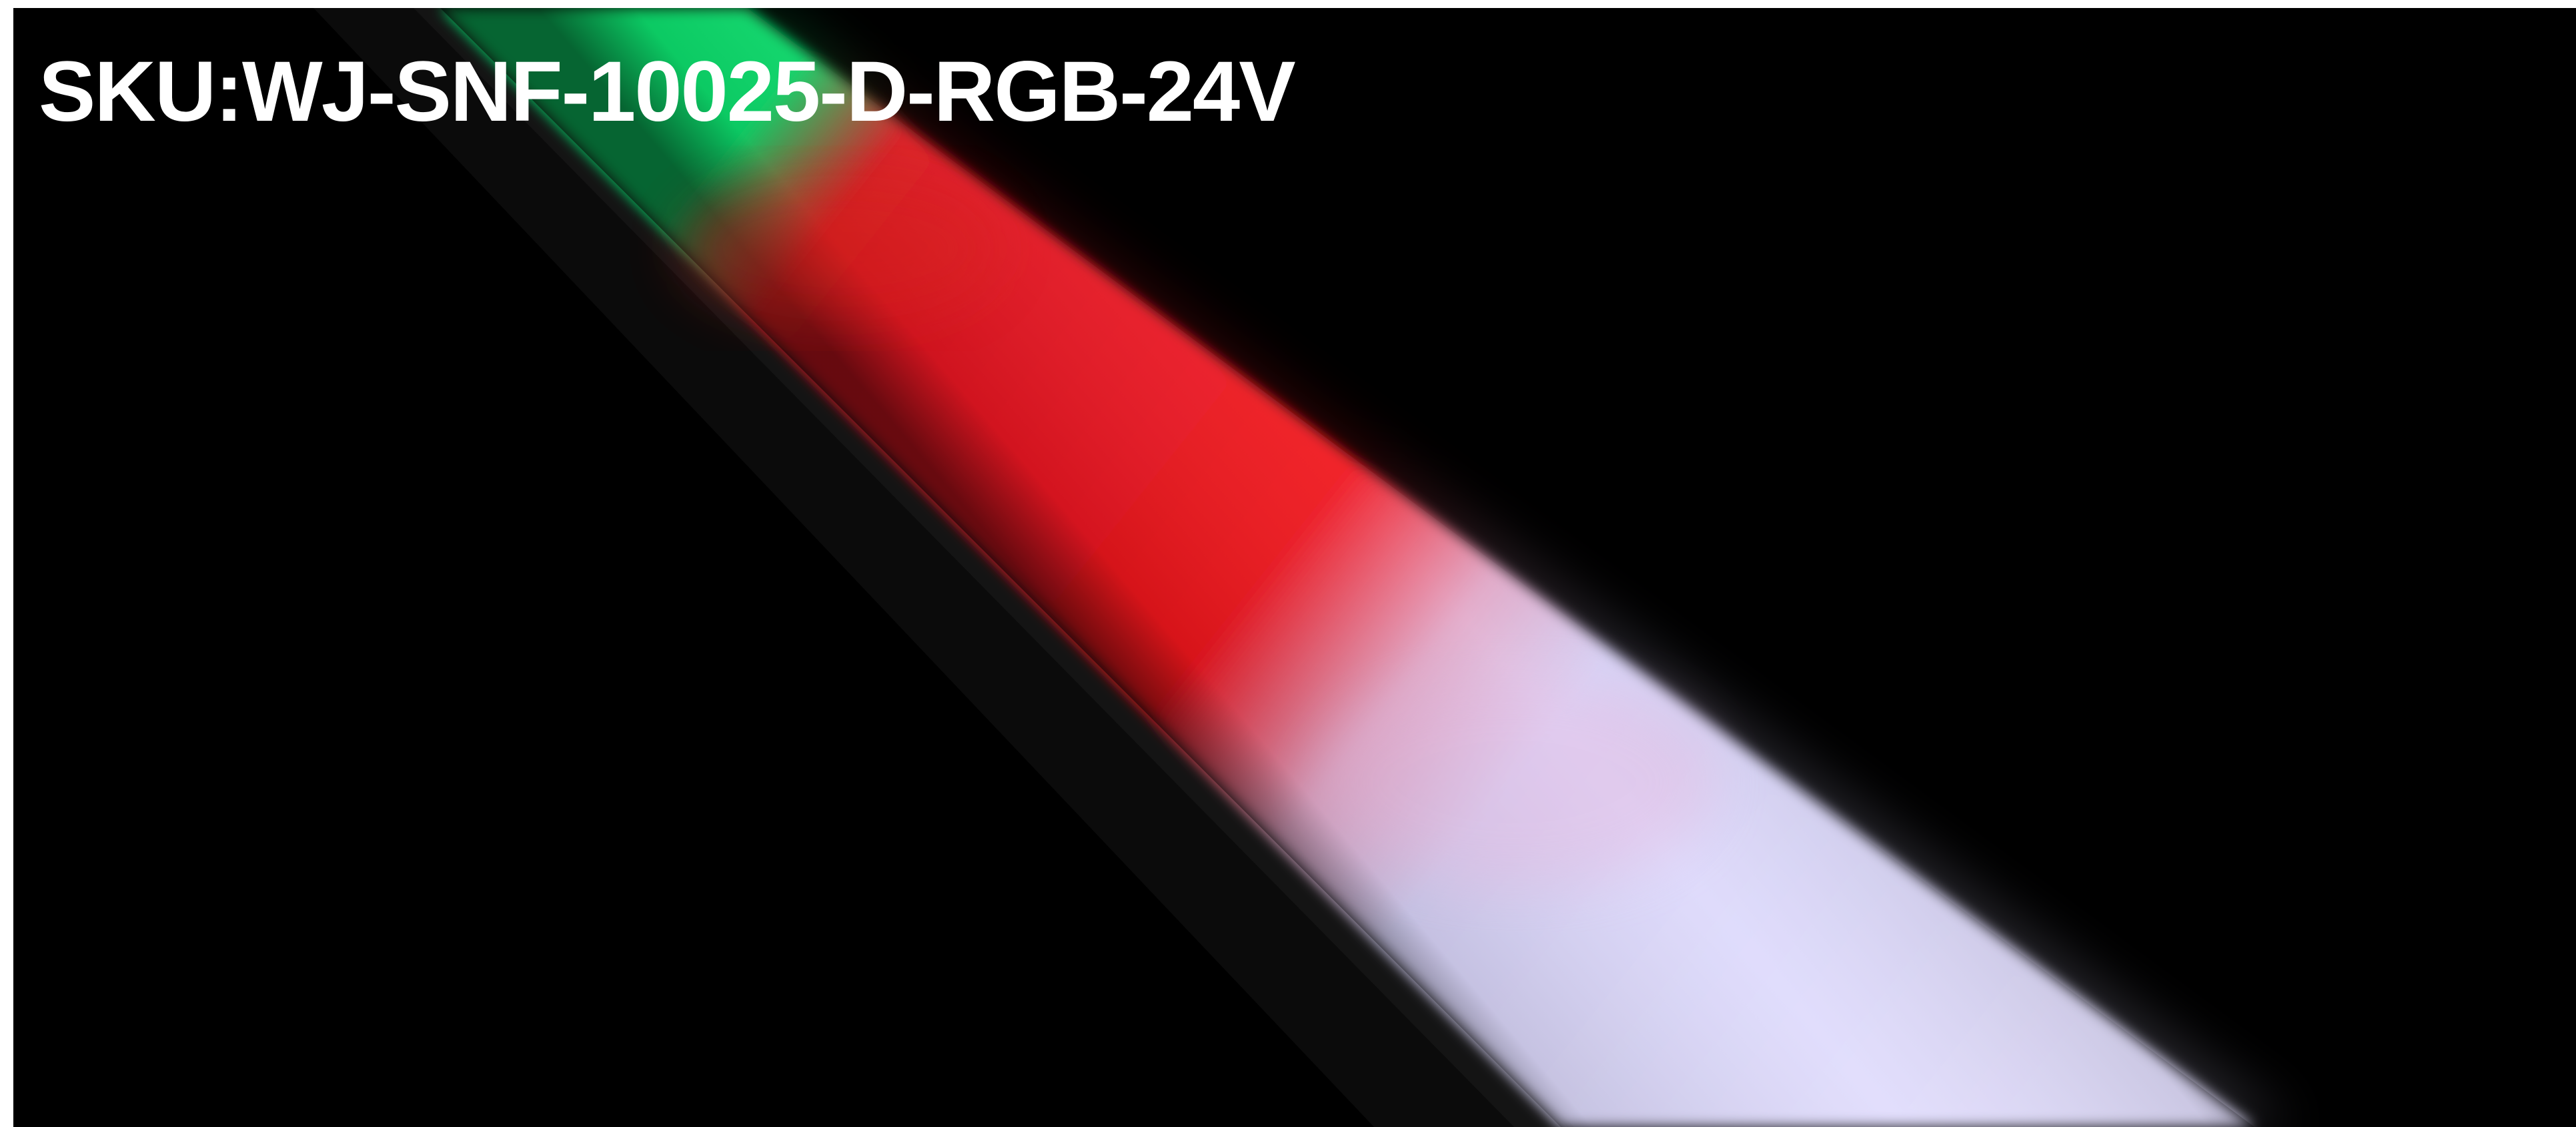 The width and height of the screenshot is (2576, 1127). I want to click on red-white-transition, so click(1514, 782).